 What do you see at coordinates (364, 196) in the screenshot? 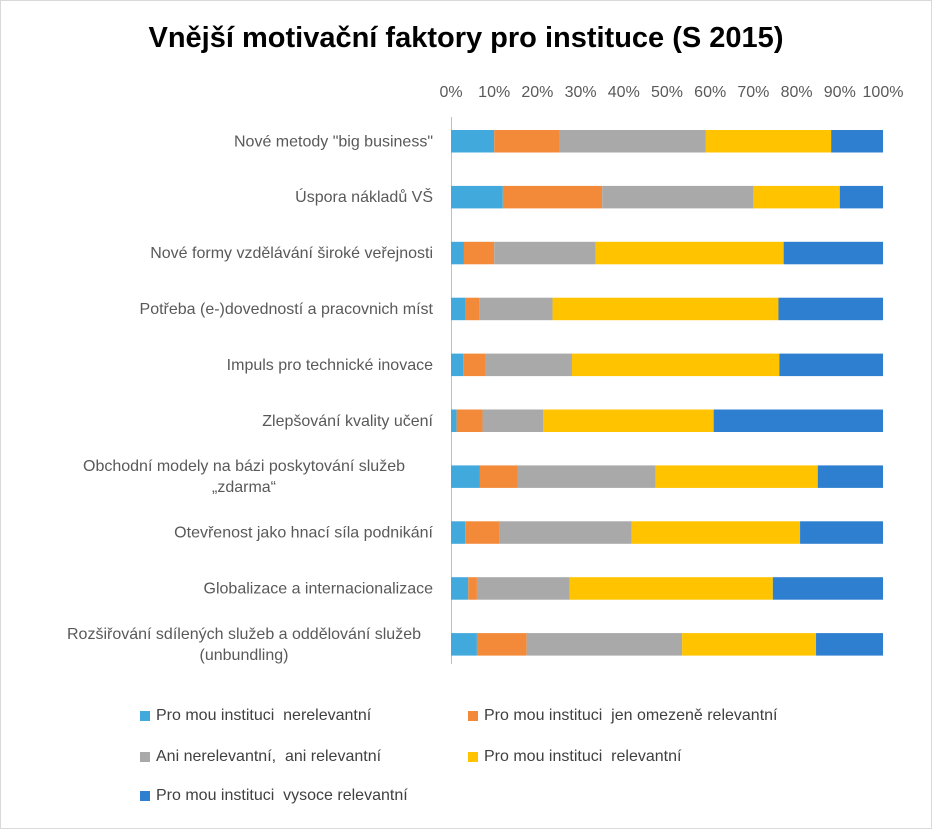
I see `category-label: Úspora nákladů VŠ` at bounding box center [364, 196].